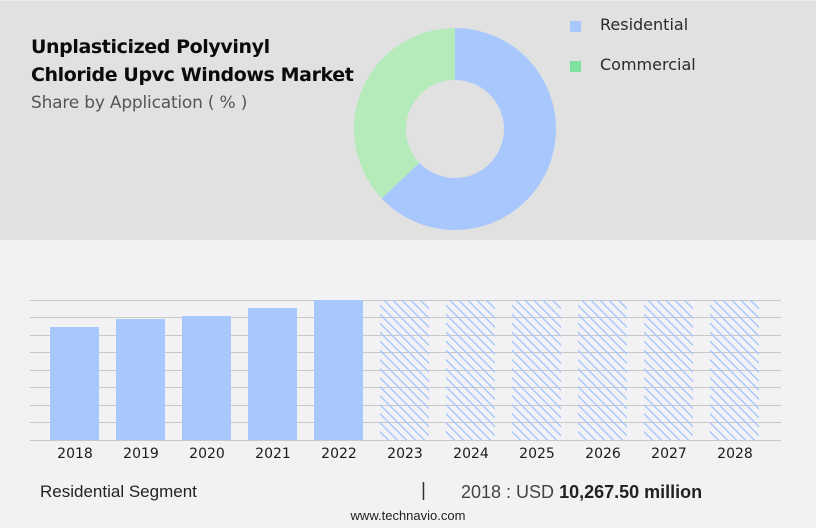  What do you see at coordinates (404, 370) in the screenshot?
I see `bar-2023` at bounding box center [404, 370].